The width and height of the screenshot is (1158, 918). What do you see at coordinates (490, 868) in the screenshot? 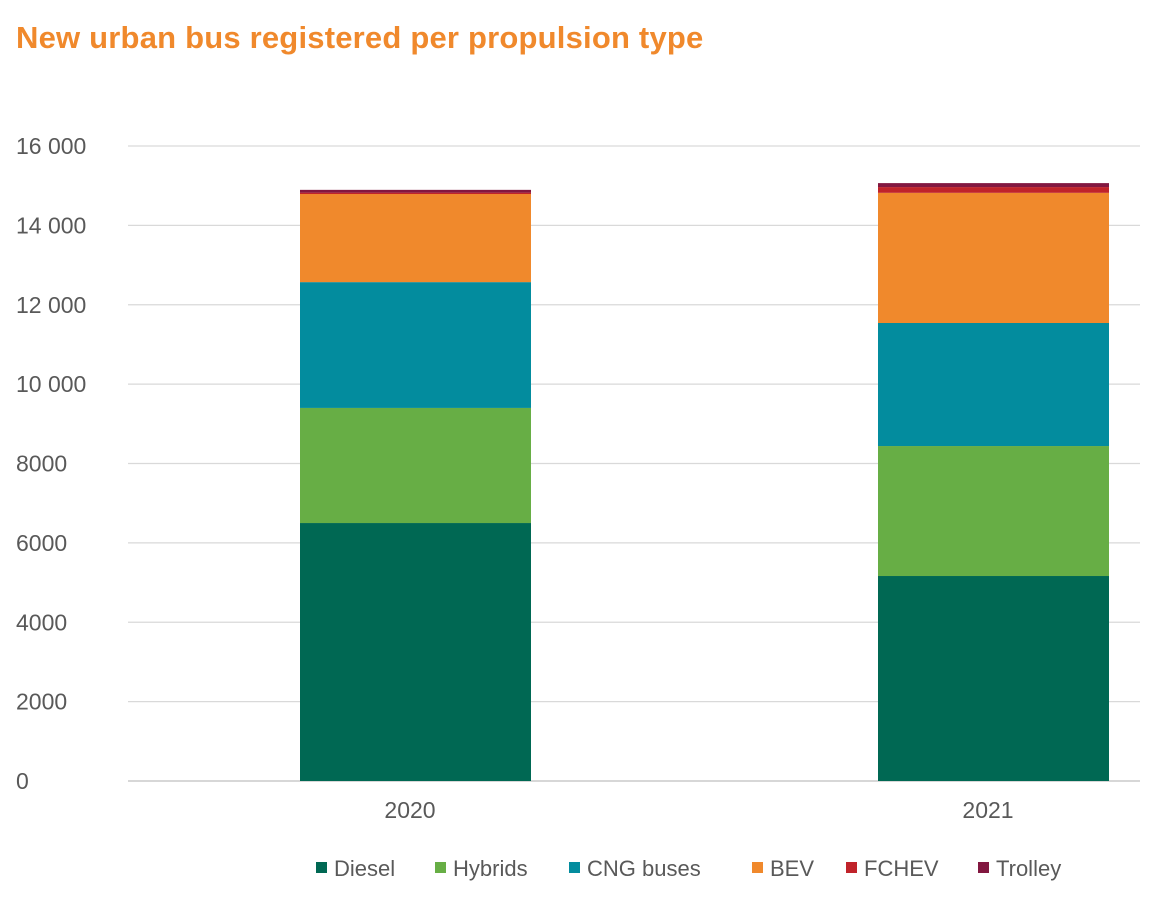
I see `legend-label: Hybrids` at bounding box center [490, 868].